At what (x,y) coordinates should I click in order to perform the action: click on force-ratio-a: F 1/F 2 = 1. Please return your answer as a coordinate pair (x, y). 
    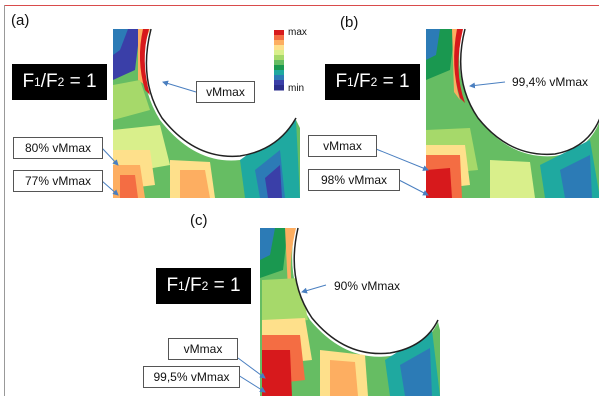
    Looking at the image, I should click on (59, 82).